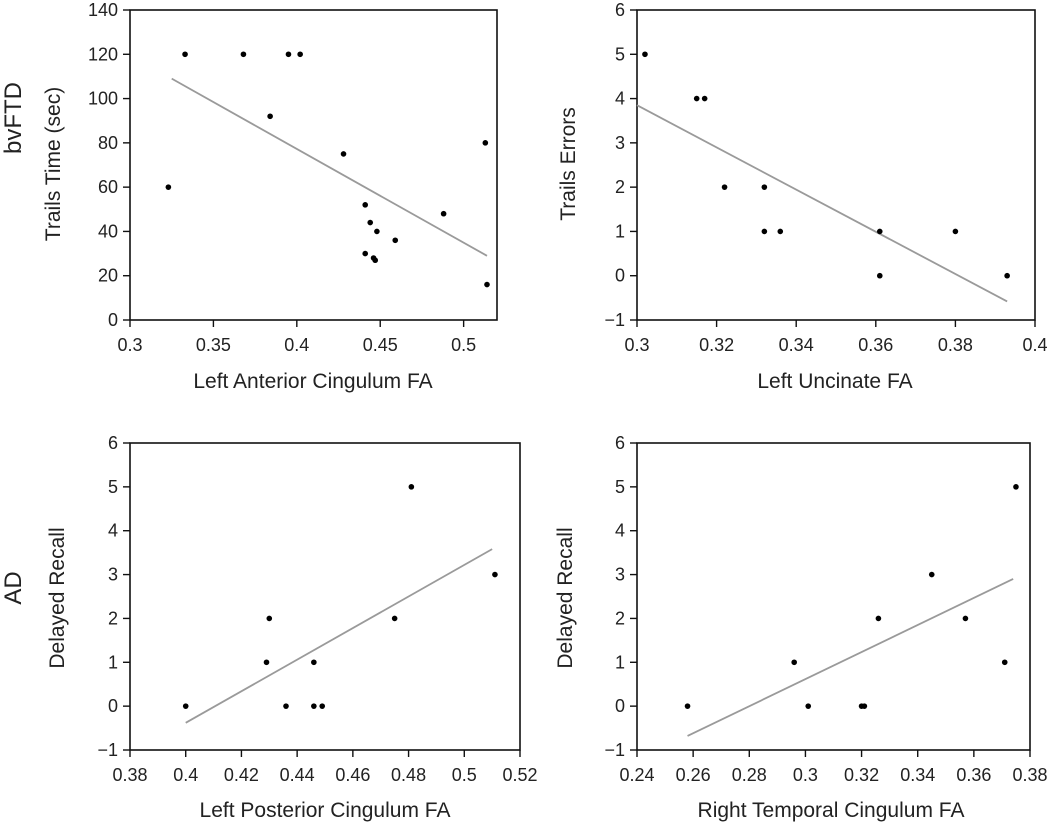  I want to click on y-tick-label: 80, so click(108, 143).